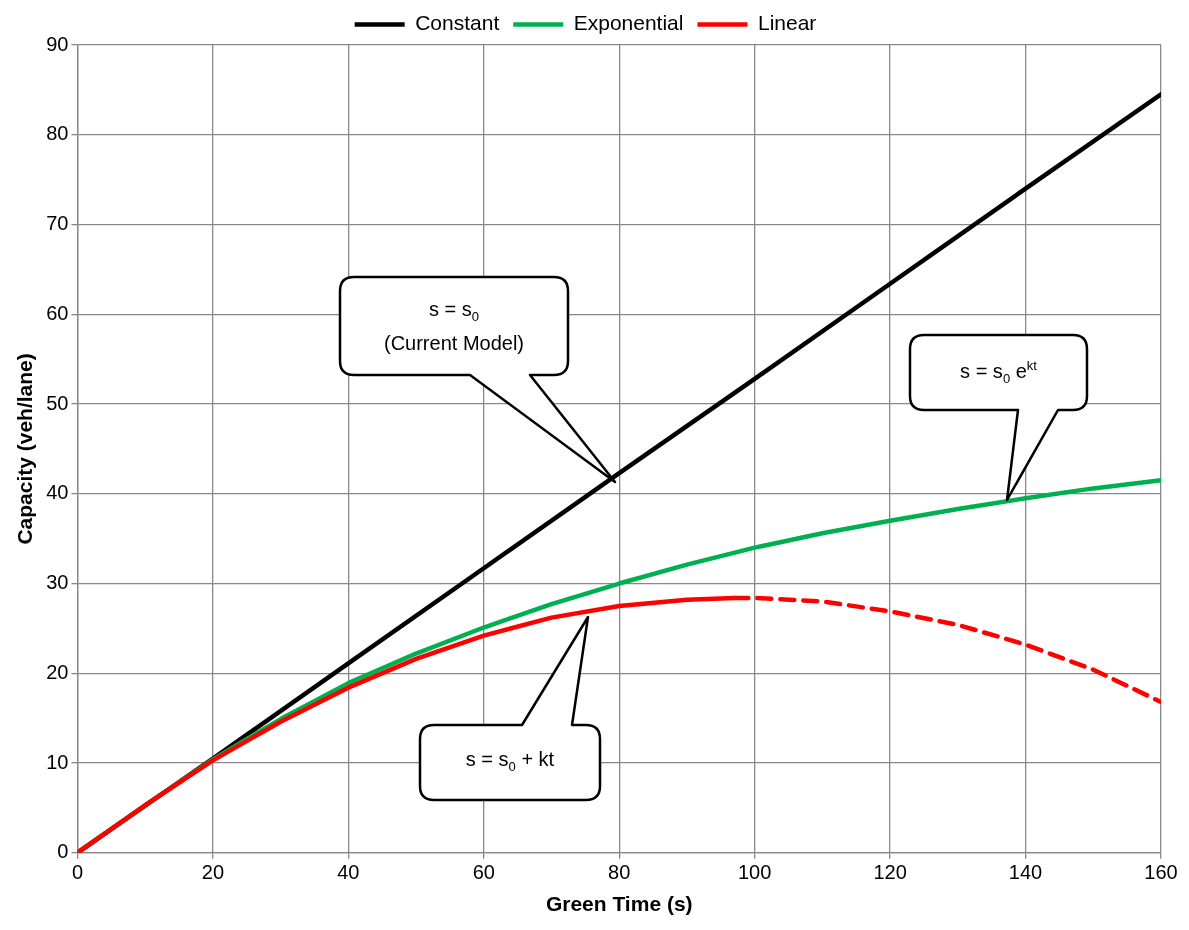  Describe the element at coordinates (57, 133) in the screenshot. I see `y-tick-label: 80` at that location.